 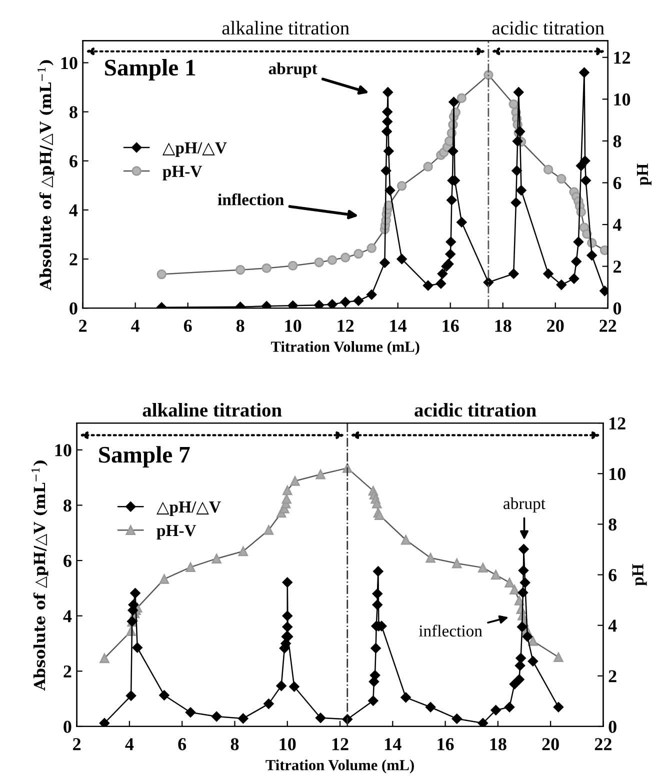 What do you see at coordinates (144, 457) in the screenshot?
I see `text: Sample 7` at bounding box center [144, 457].